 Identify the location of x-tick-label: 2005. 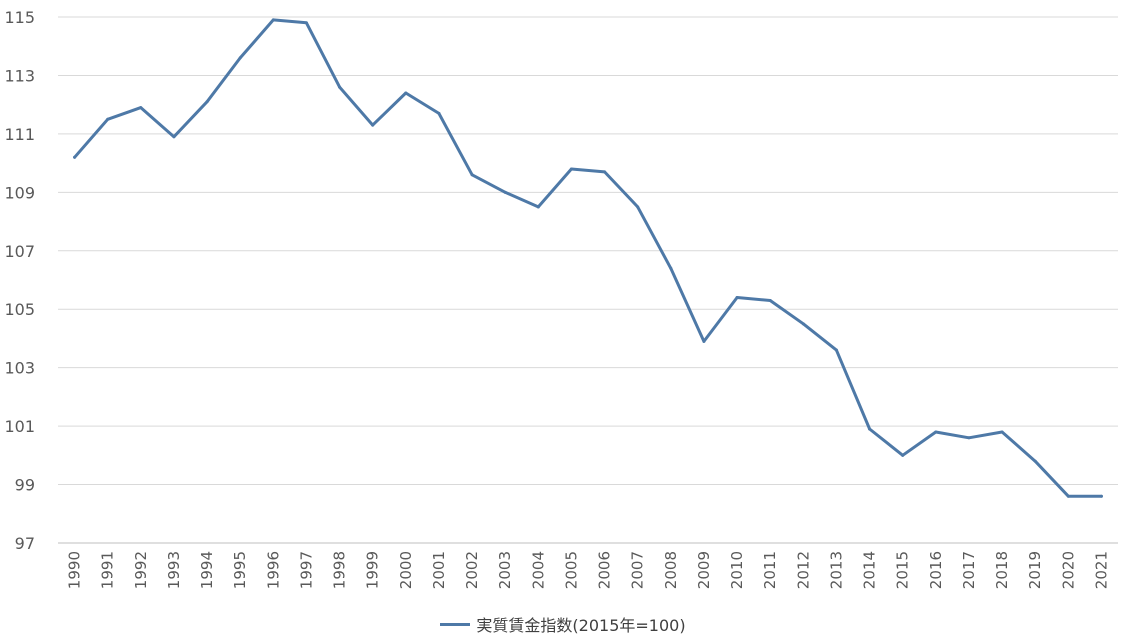
(571, 570).